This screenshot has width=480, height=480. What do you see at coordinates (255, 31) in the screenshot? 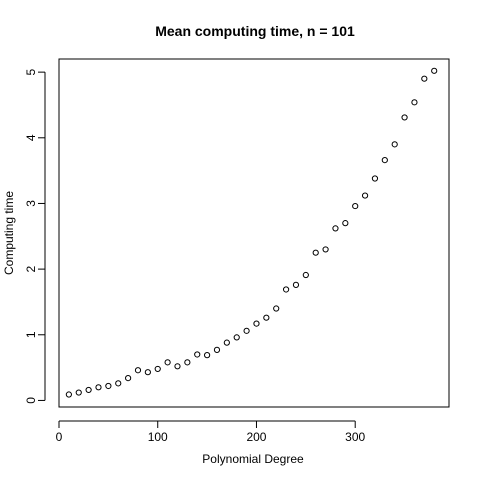
I see `chart-title: Mean computing time, n = 101` at bounding box center [255, 31].